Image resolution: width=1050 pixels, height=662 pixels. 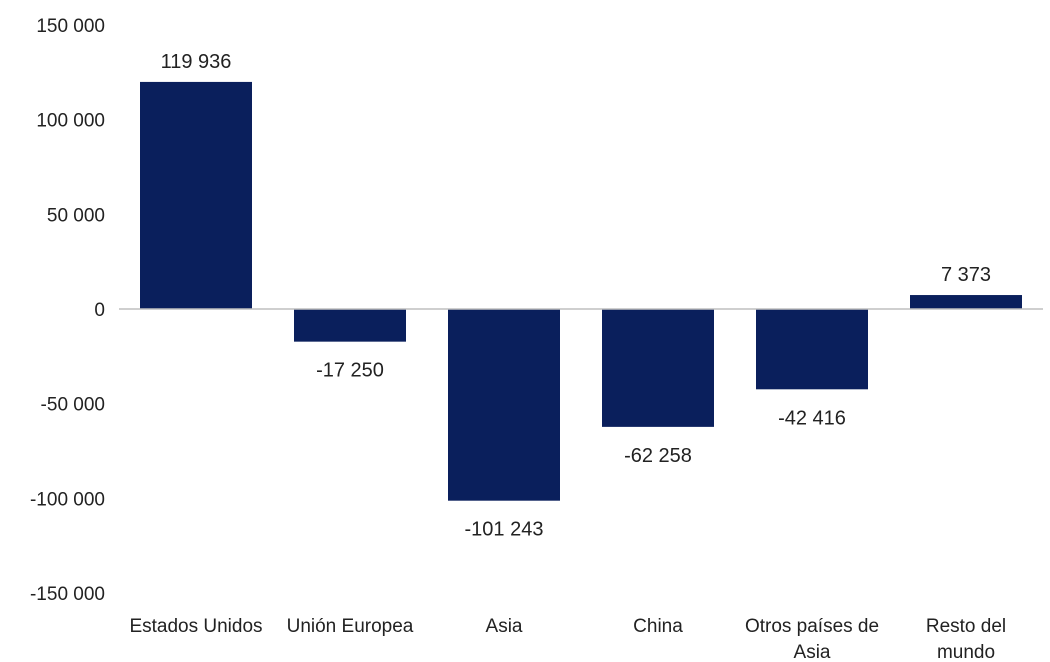 What do you see at coordinates (812, 626) in the screenshot?
I see `category-label-line: Otros países de` at bounding box center [812, 626].